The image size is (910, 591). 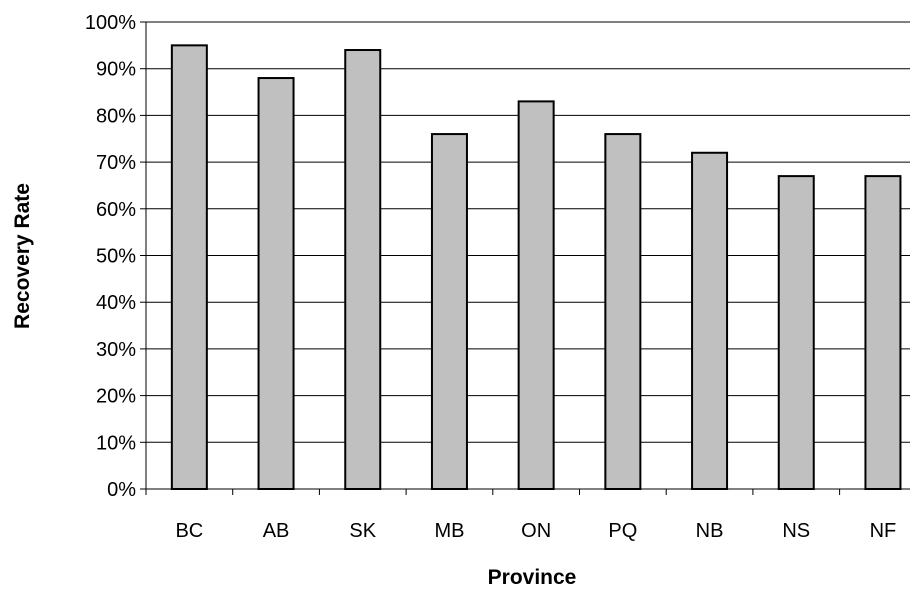 I want to click on x-tick-label: MB, so click(x=449, y=531).